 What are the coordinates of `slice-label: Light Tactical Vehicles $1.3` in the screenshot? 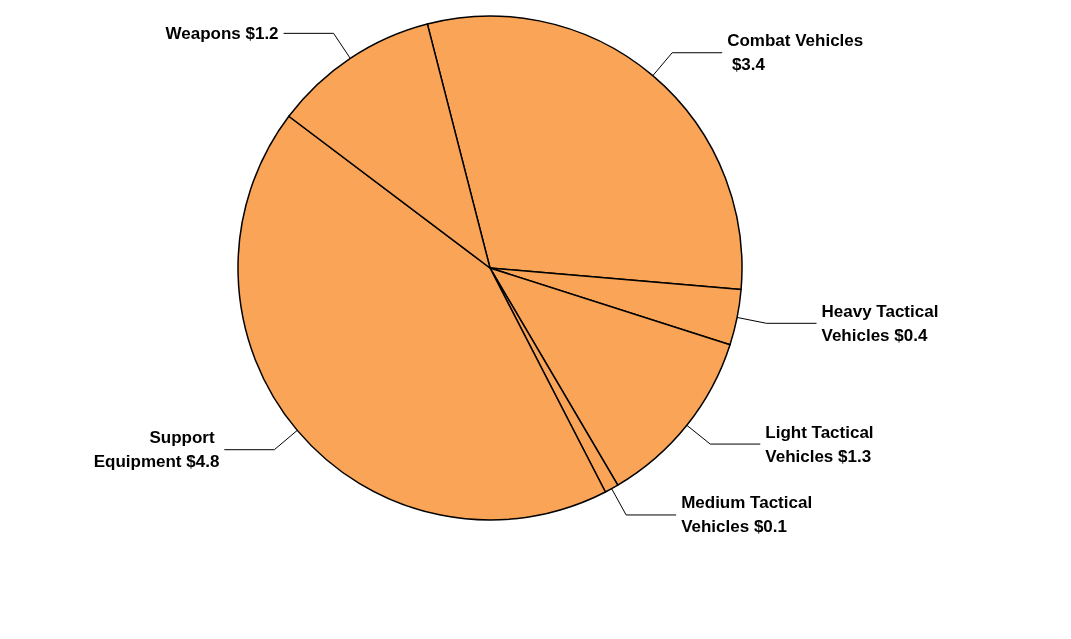 It's located at (822, 444).